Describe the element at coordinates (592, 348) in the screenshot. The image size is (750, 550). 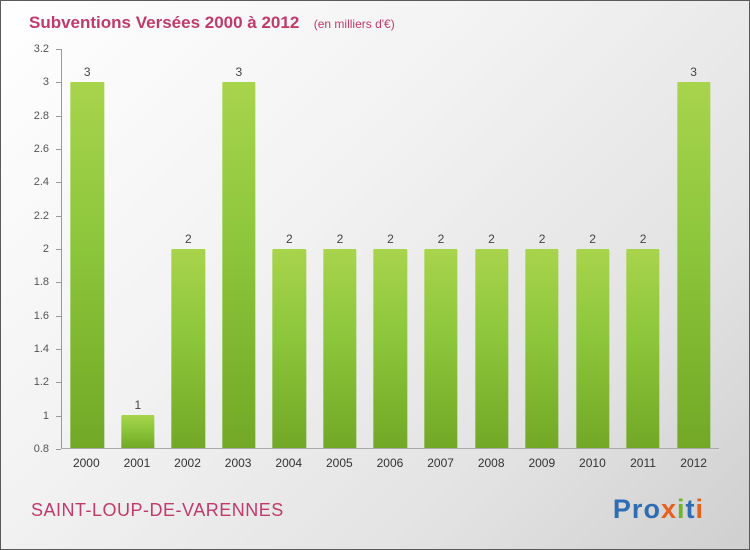
I see `bar-2010` at that location.